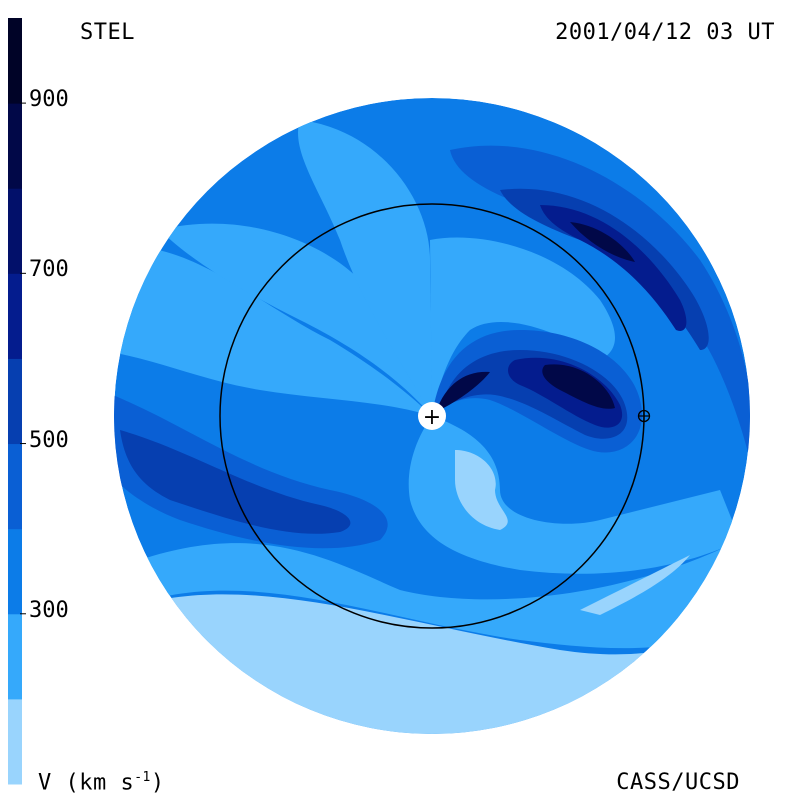  What do you see at coordinates (365, 268) in the screenshot?
I see `slow-wind-region-north` at bounding box center [365, 268].